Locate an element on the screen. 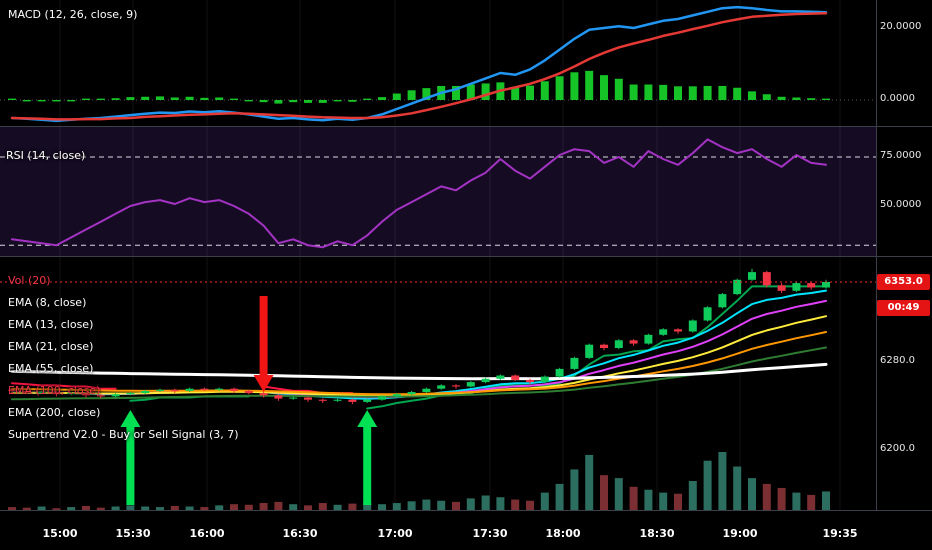  indicator-label: EMA (55, close) is located at coordinates (51, 368).